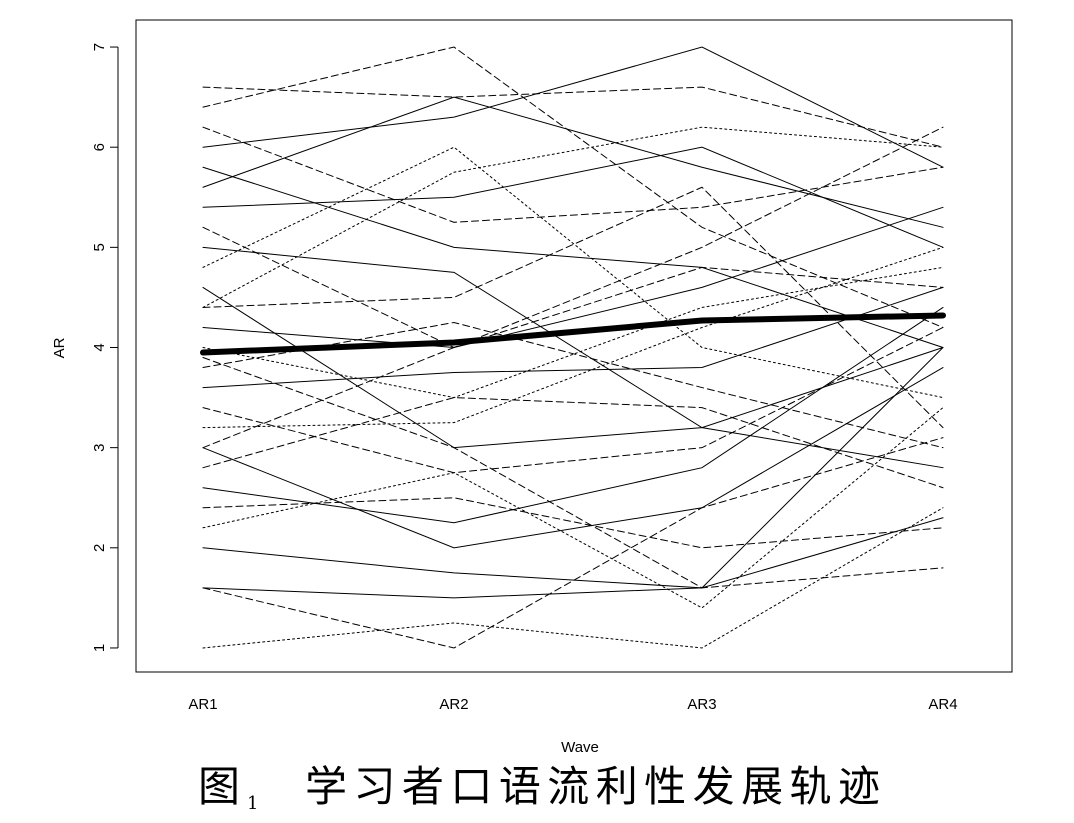 Image resolution: width=1074 pixels, height=823 pixels. Describe the element at coordinates (99, 147) in the screenshot. I see `y-tick-label: 6` at that location.